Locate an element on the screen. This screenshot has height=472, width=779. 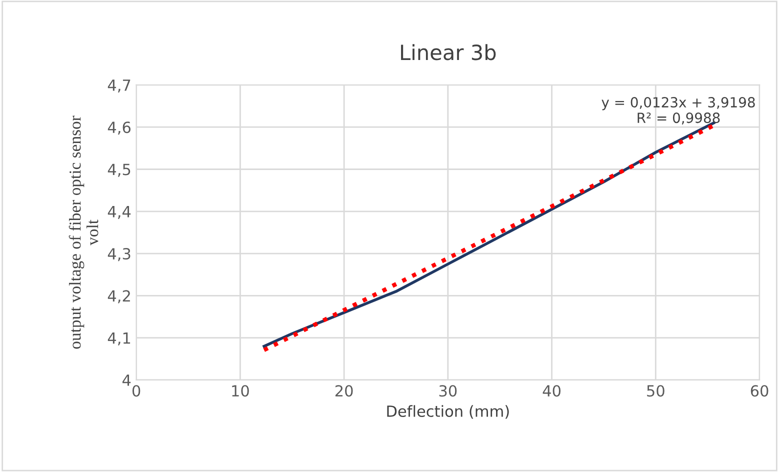
y-tick-label: 4,2 is located at coordinates (119, 297).